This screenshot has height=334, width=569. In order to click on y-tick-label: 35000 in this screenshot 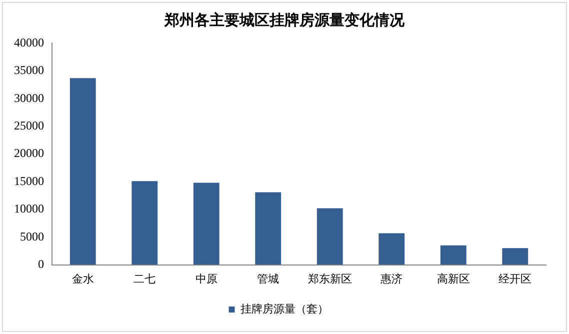, I will do `click(29, 70)`.